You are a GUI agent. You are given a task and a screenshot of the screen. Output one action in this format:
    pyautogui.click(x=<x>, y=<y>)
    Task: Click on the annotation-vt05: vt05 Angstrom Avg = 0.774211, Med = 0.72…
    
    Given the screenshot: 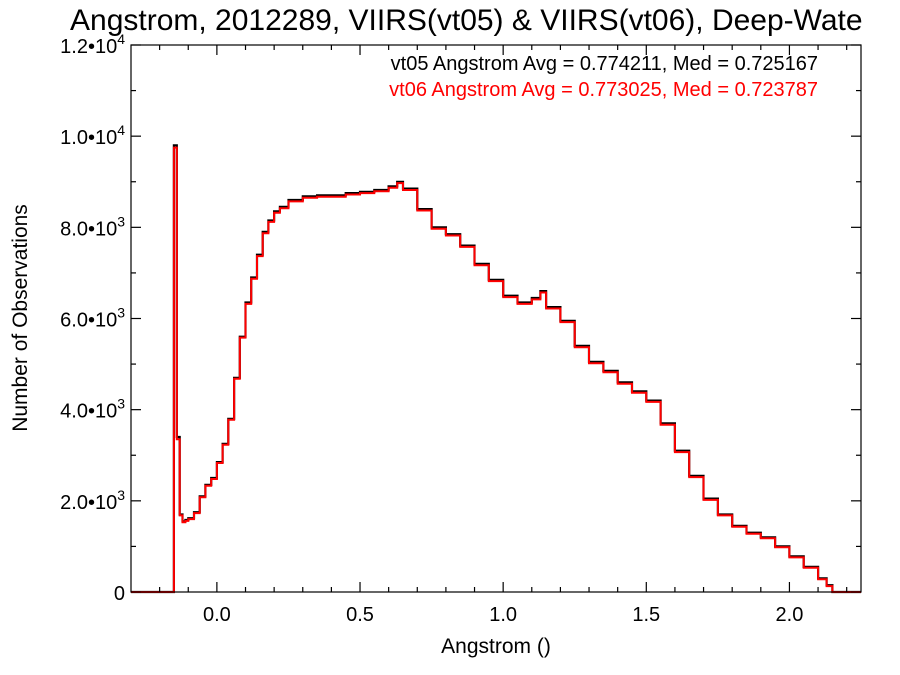 What is the action you would take?
    pyautogui.click(x=604, y=64)
    